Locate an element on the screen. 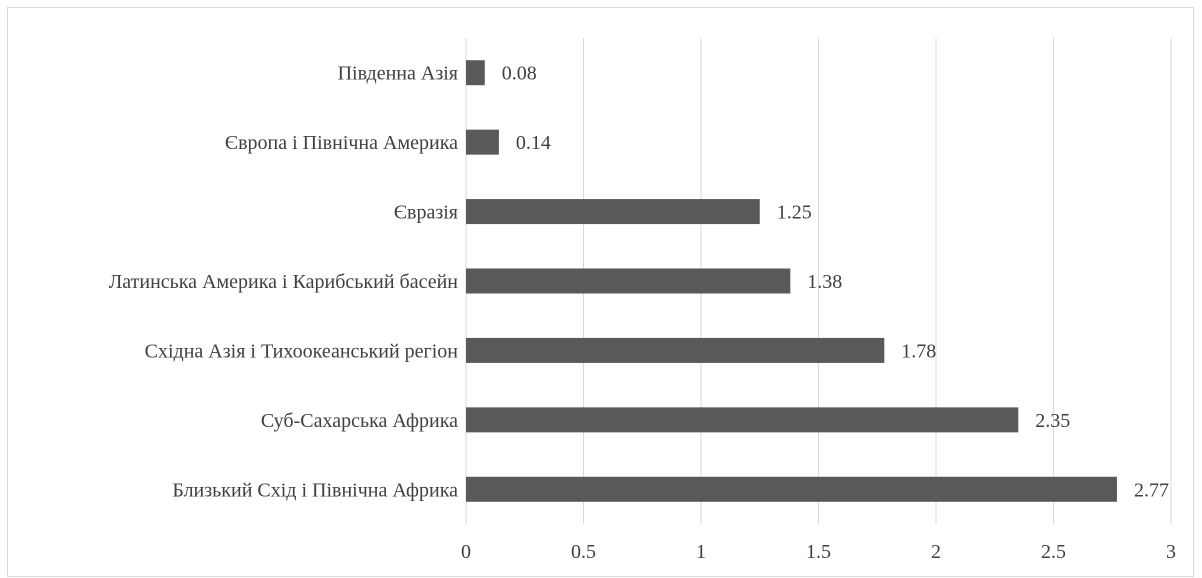 This screenshot has width=1202, height=578. x-tick-label: 2 is located at coordinates (936, 552).